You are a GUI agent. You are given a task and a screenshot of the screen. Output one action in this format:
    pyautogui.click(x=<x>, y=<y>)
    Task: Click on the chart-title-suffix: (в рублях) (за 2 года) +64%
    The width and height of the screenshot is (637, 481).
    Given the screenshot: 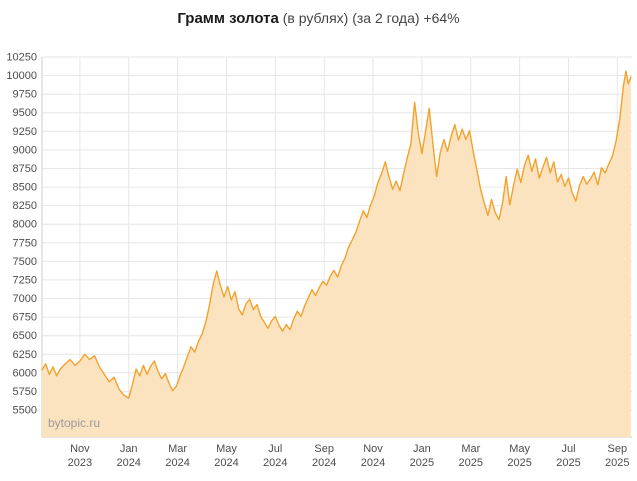 What is the action you would take?
    pyautogui.click(x=369, y=18)
    